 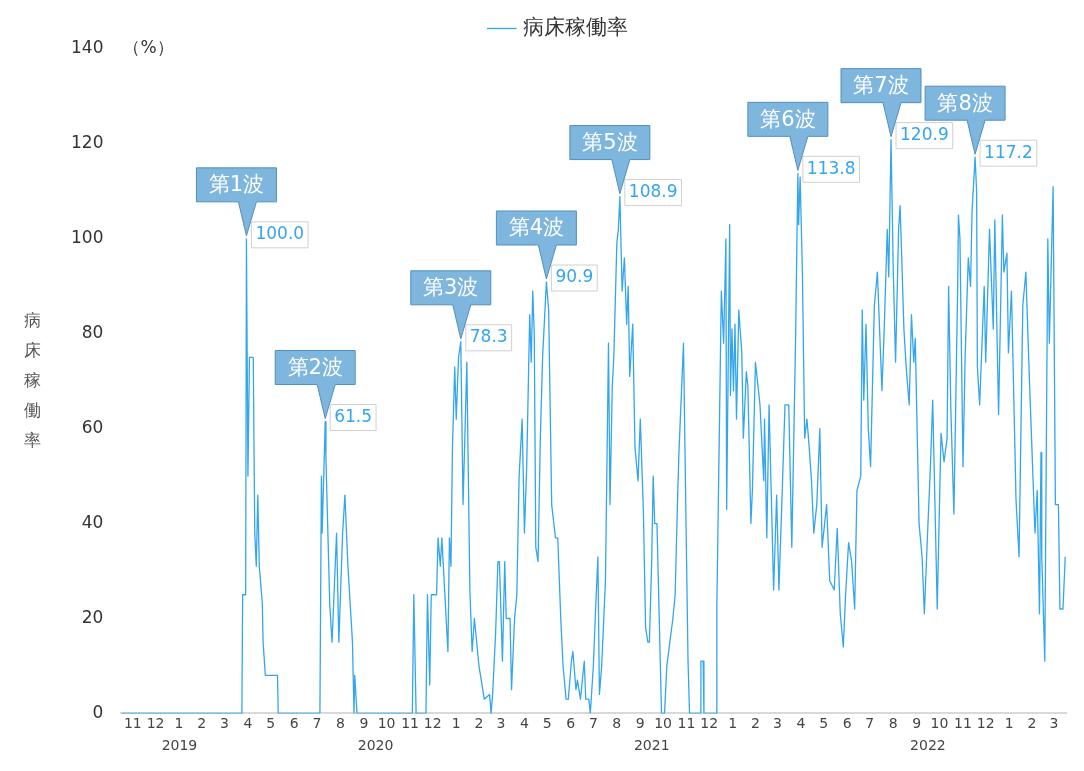 What do you see at coordinates (651, 745) in the screenshot?
I see `x2-tick-label: 2021` at bounding box center [651, 745].